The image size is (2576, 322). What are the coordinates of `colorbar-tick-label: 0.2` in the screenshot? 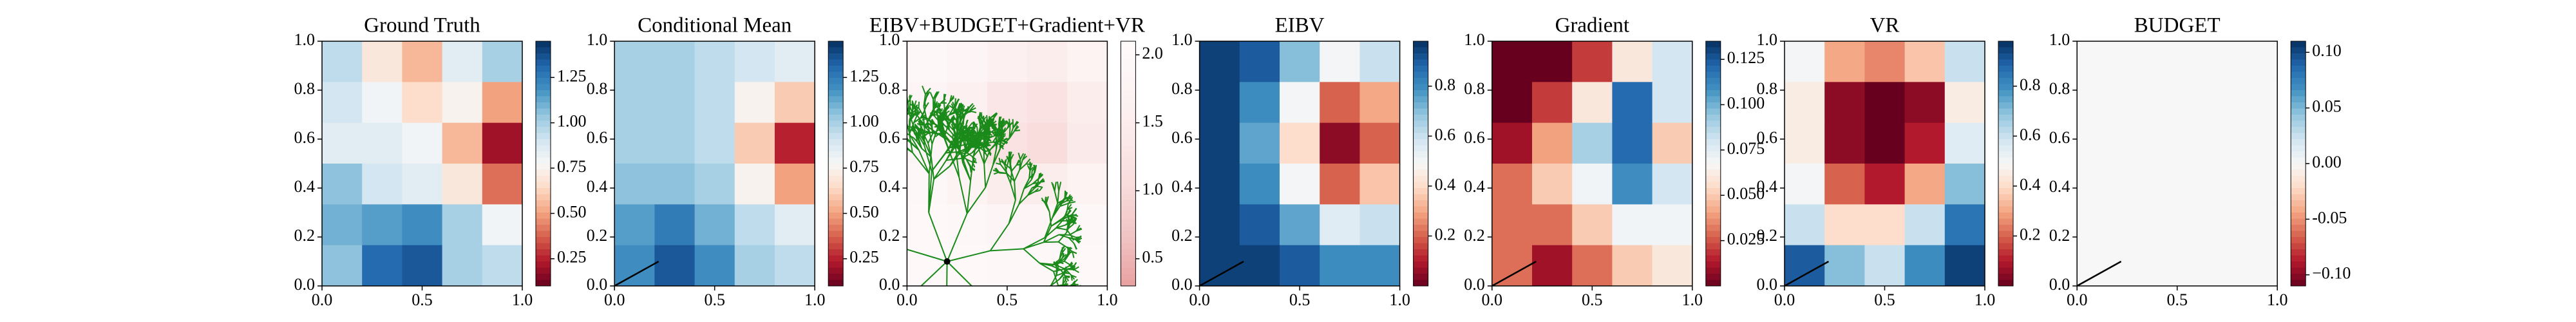 It's located at (1446, 234).